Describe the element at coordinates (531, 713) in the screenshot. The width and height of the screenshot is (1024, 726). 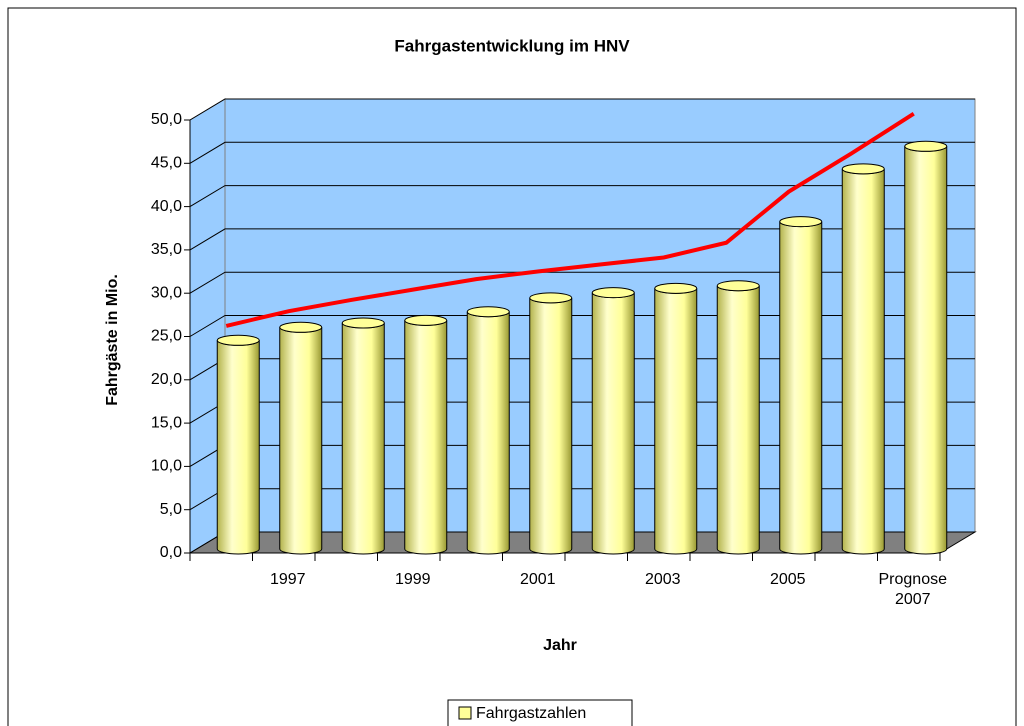
I see `legend-label: Fahrgastzahlen` at that location.